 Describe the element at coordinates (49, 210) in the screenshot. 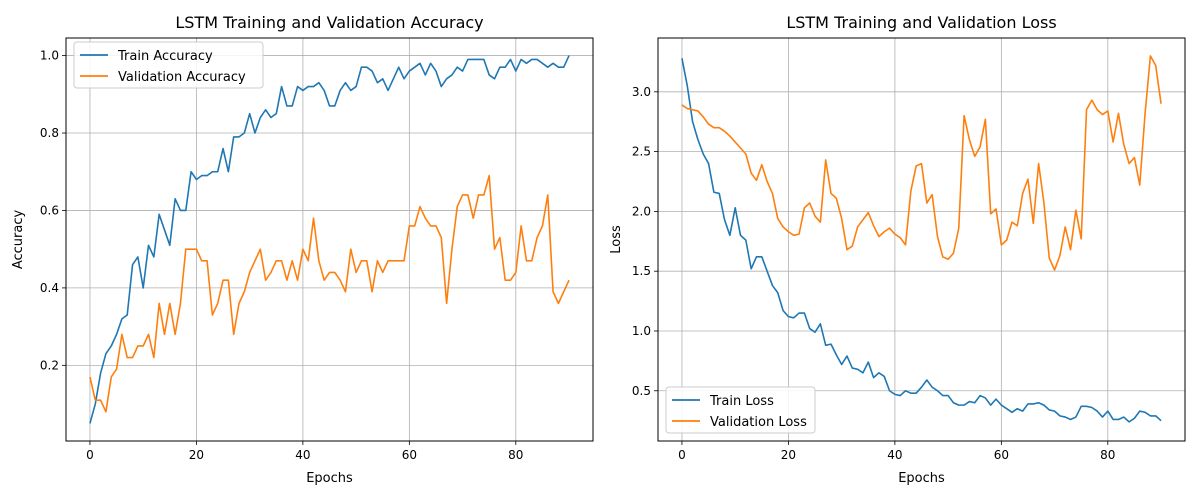

I see `y-tick-label: 0.6` at that location.